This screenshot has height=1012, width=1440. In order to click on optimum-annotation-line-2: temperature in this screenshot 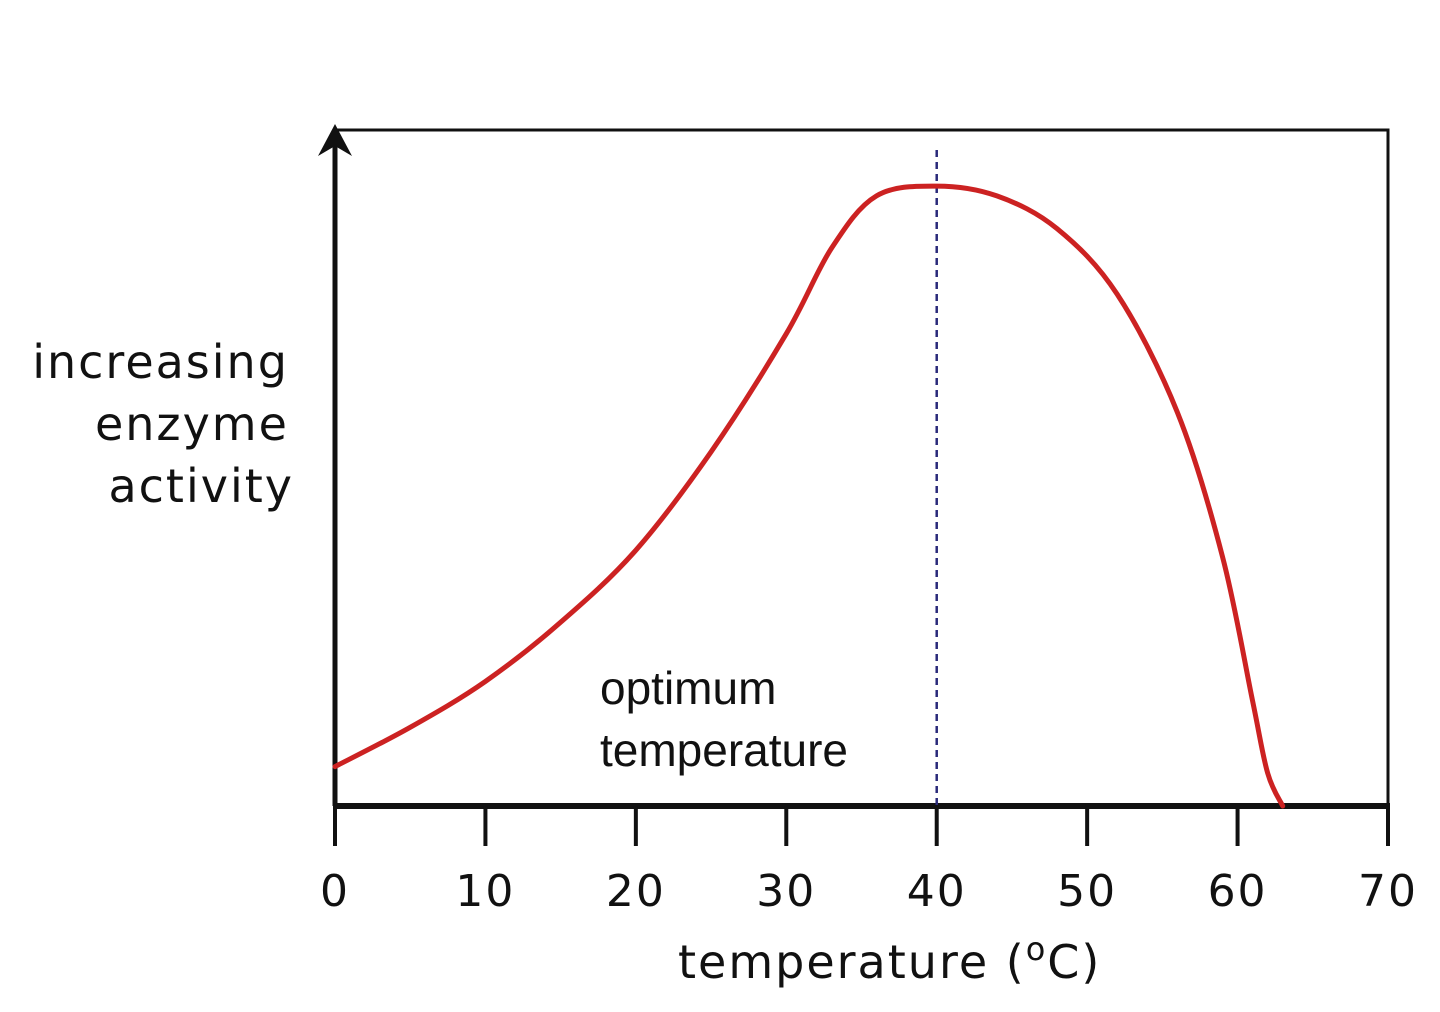, I will do `click(724, 750)`.